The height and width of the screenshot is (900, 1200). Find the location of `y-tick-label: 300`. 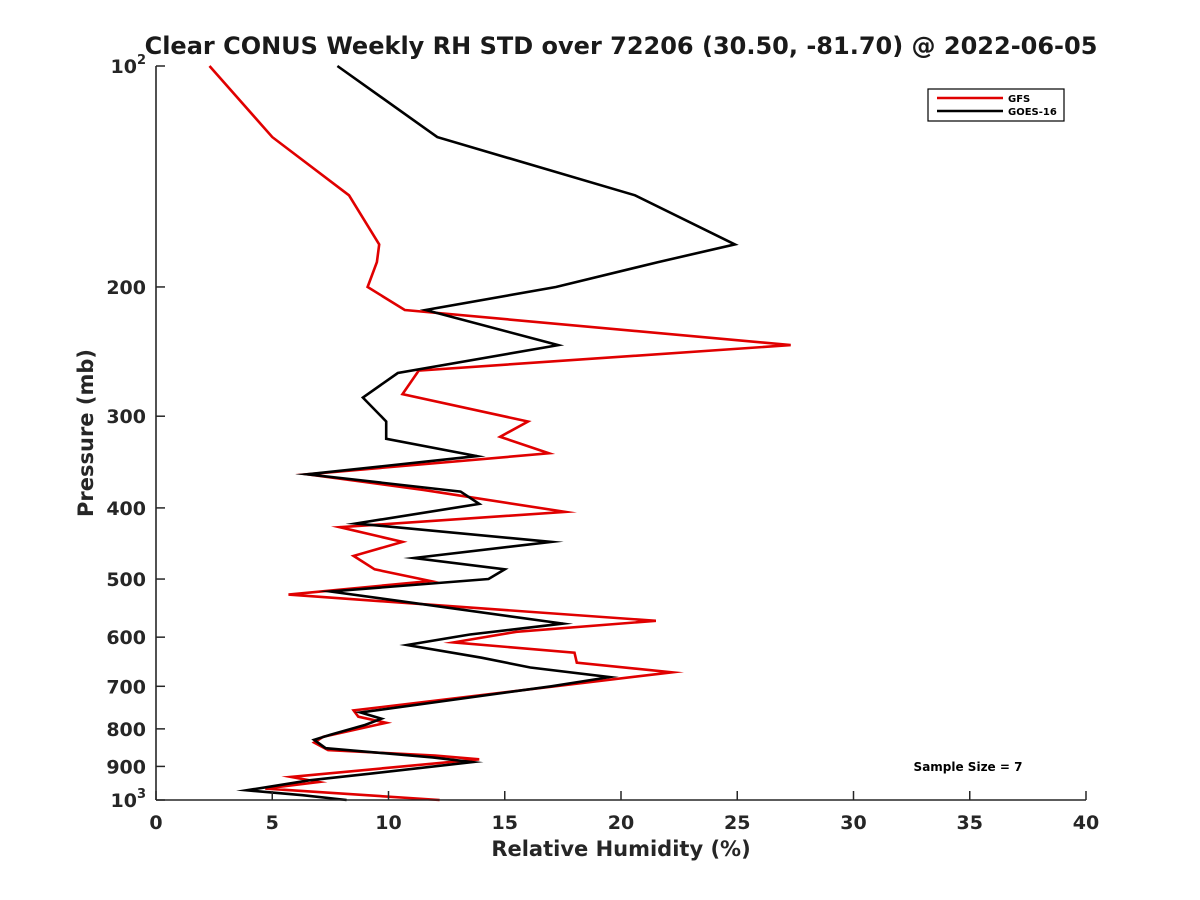

y-tick-label: 300 is located at coordinates (126, 417).